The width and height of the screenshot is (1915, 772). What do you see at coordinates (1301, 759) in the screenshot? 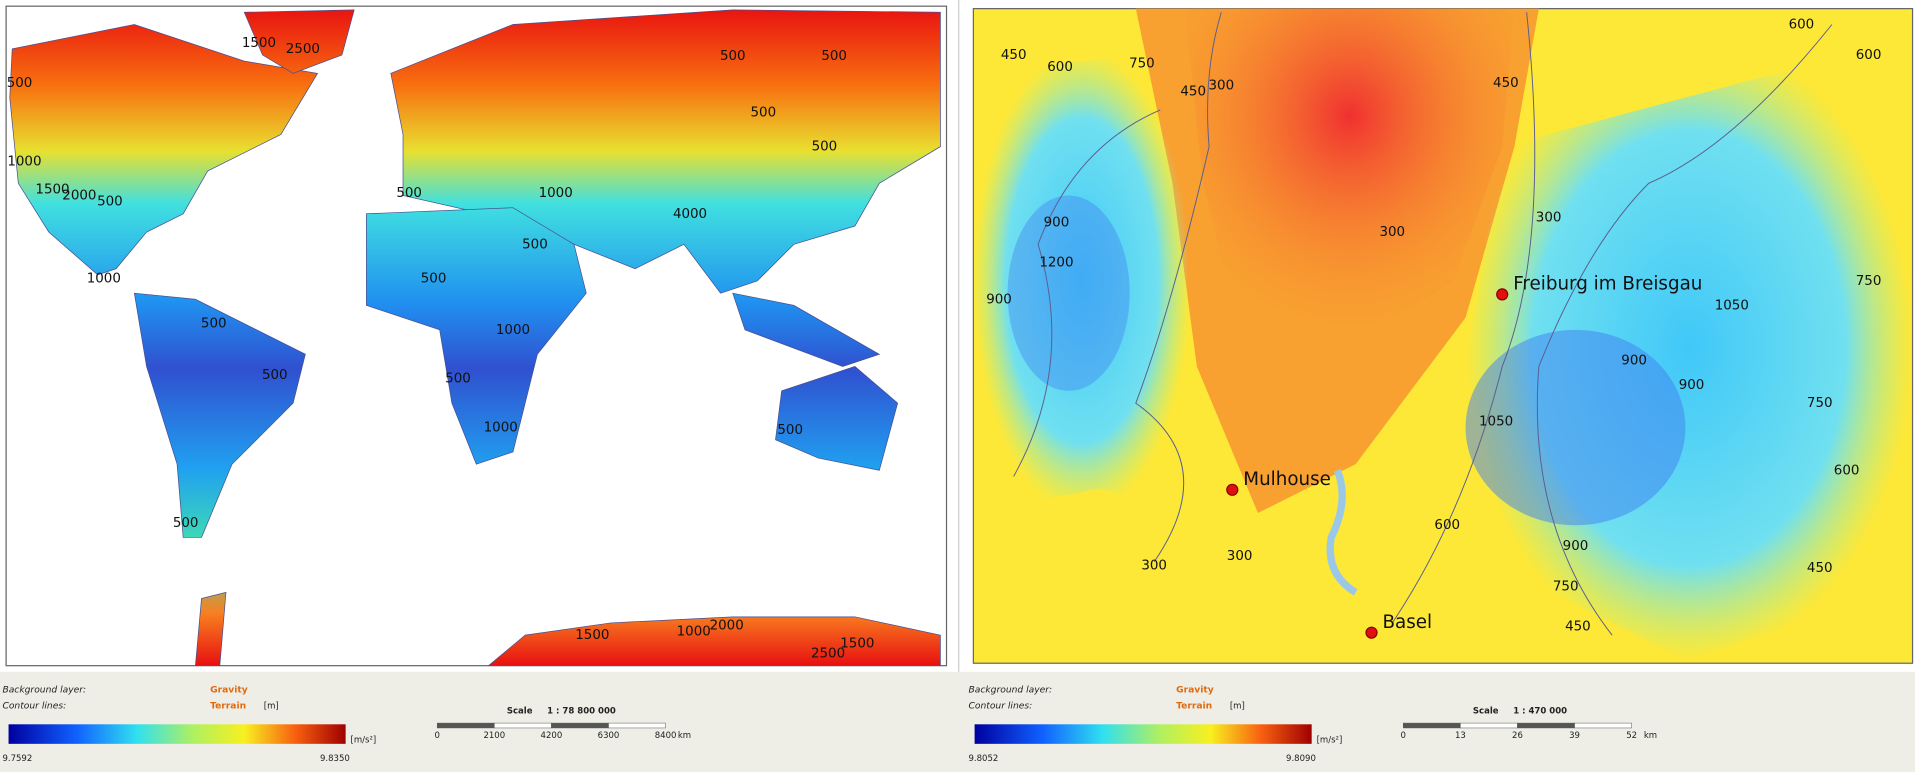
I see `colorbar-max: 9.8090` at bounding box center [1301, 759].